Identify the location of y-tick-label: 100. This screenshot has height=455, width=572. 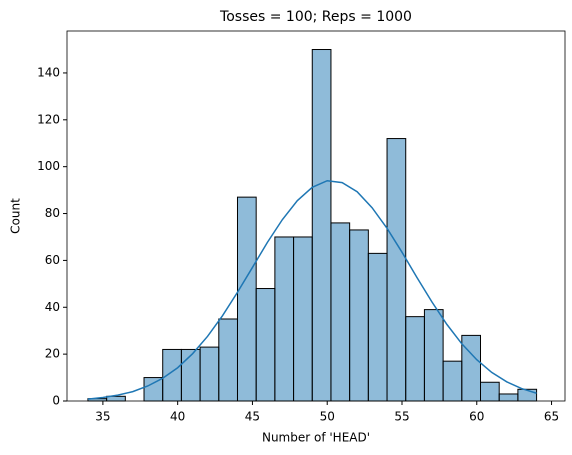
(48, 166).